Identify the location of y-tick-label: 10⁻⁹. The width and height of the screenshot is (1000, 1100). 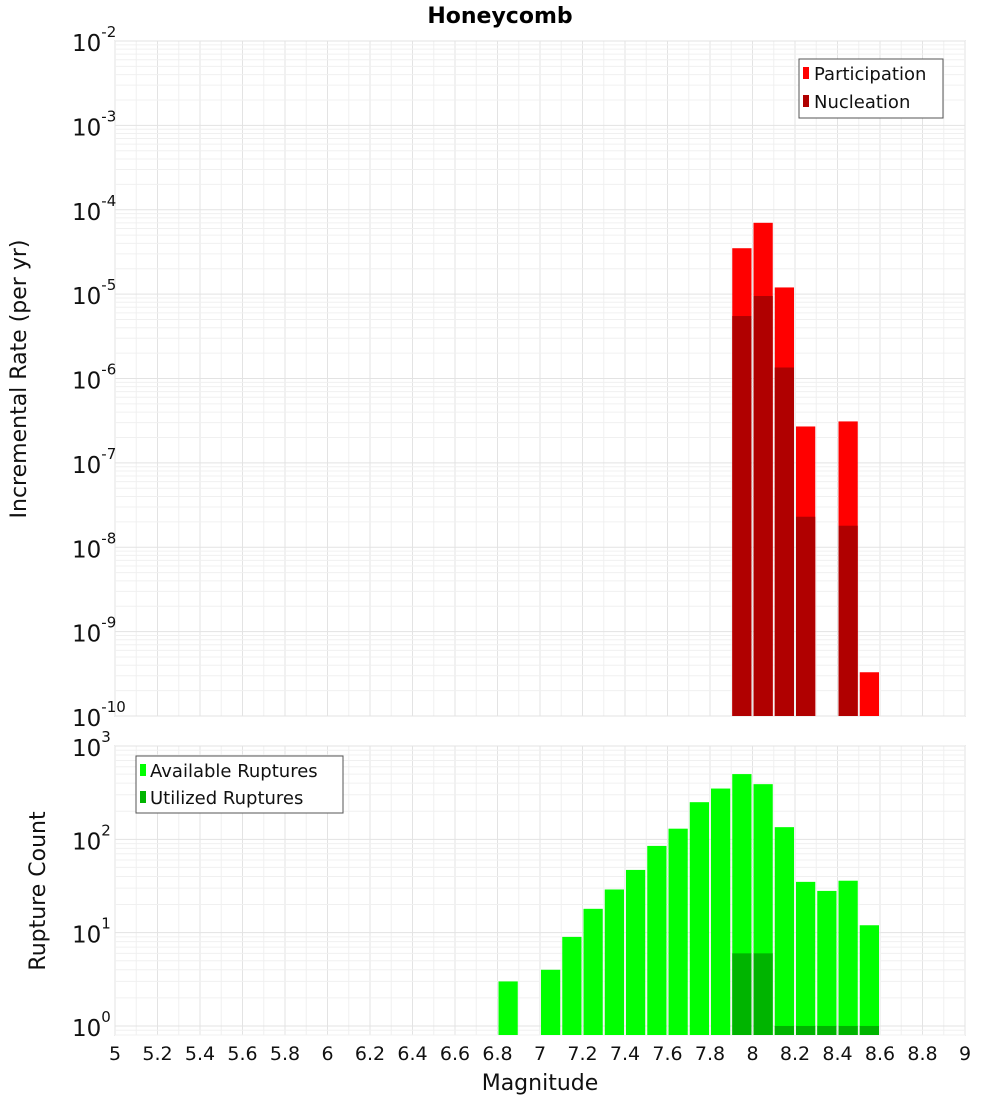
(94, 631).